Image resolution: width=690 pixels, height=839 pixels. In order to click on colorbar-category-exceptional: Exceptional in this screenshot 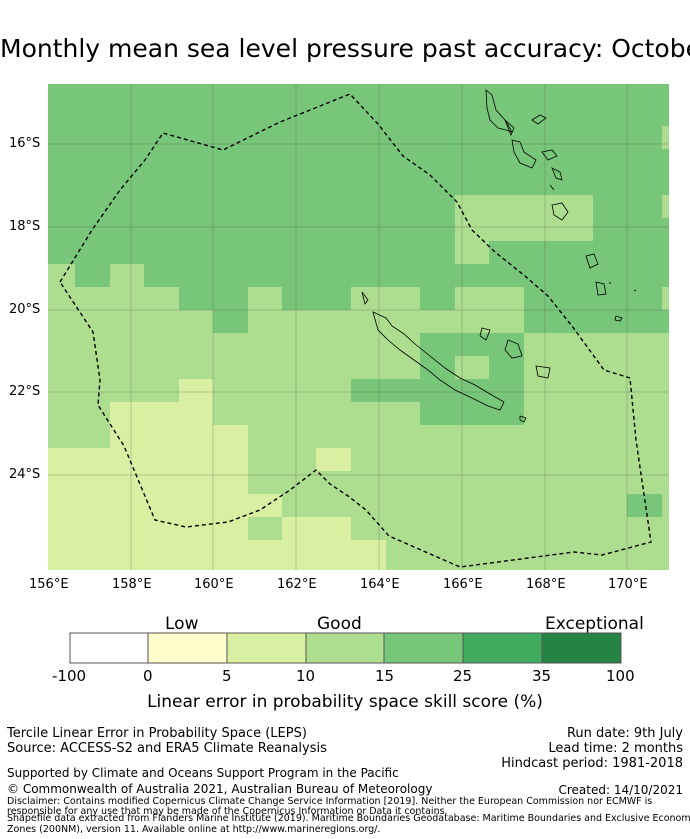, I will do `click(594, 624)`.